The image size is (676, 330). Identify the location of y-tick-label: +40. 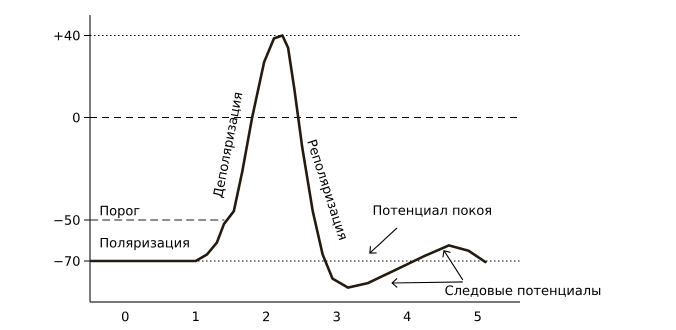
(67, 35).